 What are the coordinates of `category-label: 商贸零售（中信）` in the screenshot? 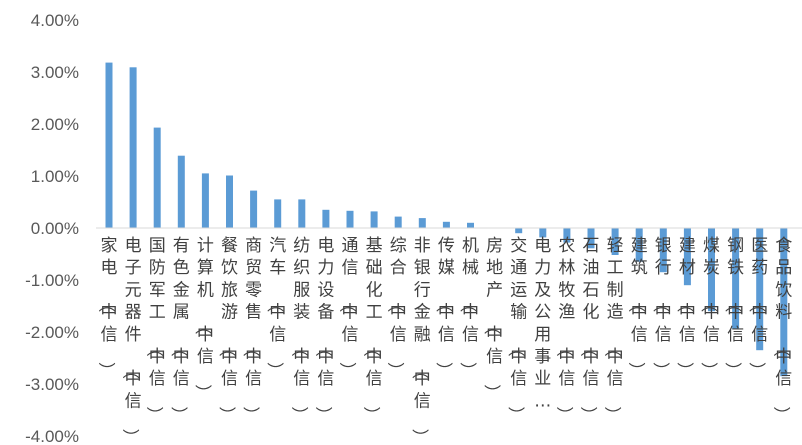 It's located at (251, 329).